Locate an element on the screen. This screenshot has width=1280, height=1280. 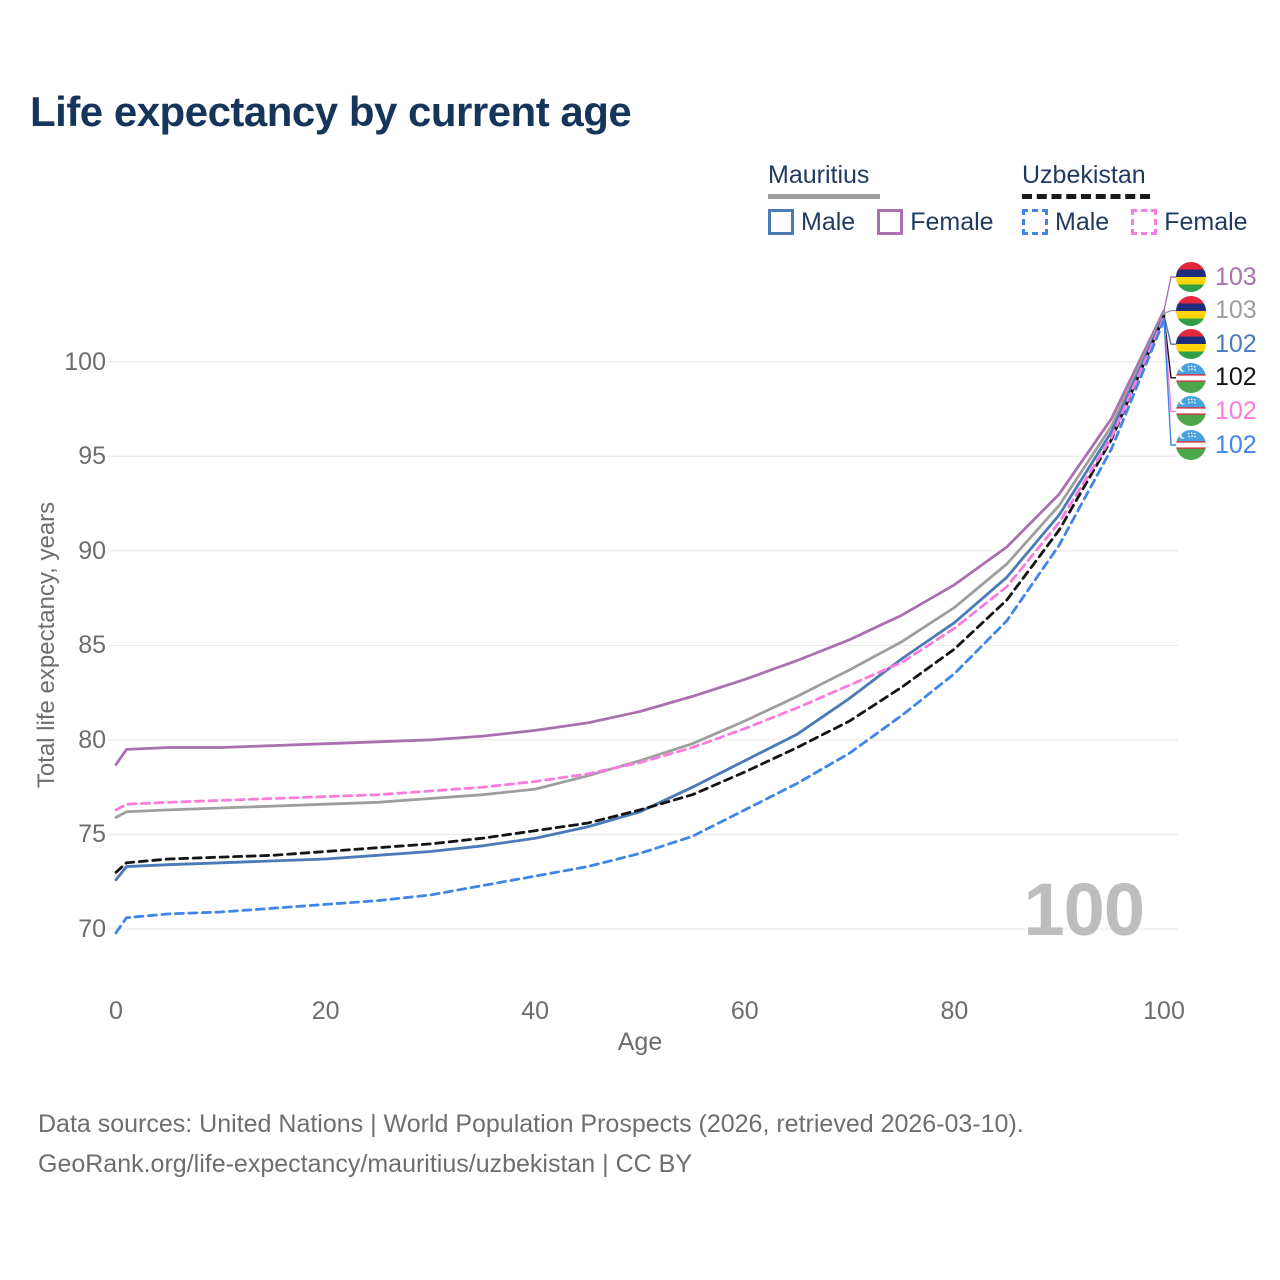
y-tick-label: 85 is located at coordinates (92, 645).